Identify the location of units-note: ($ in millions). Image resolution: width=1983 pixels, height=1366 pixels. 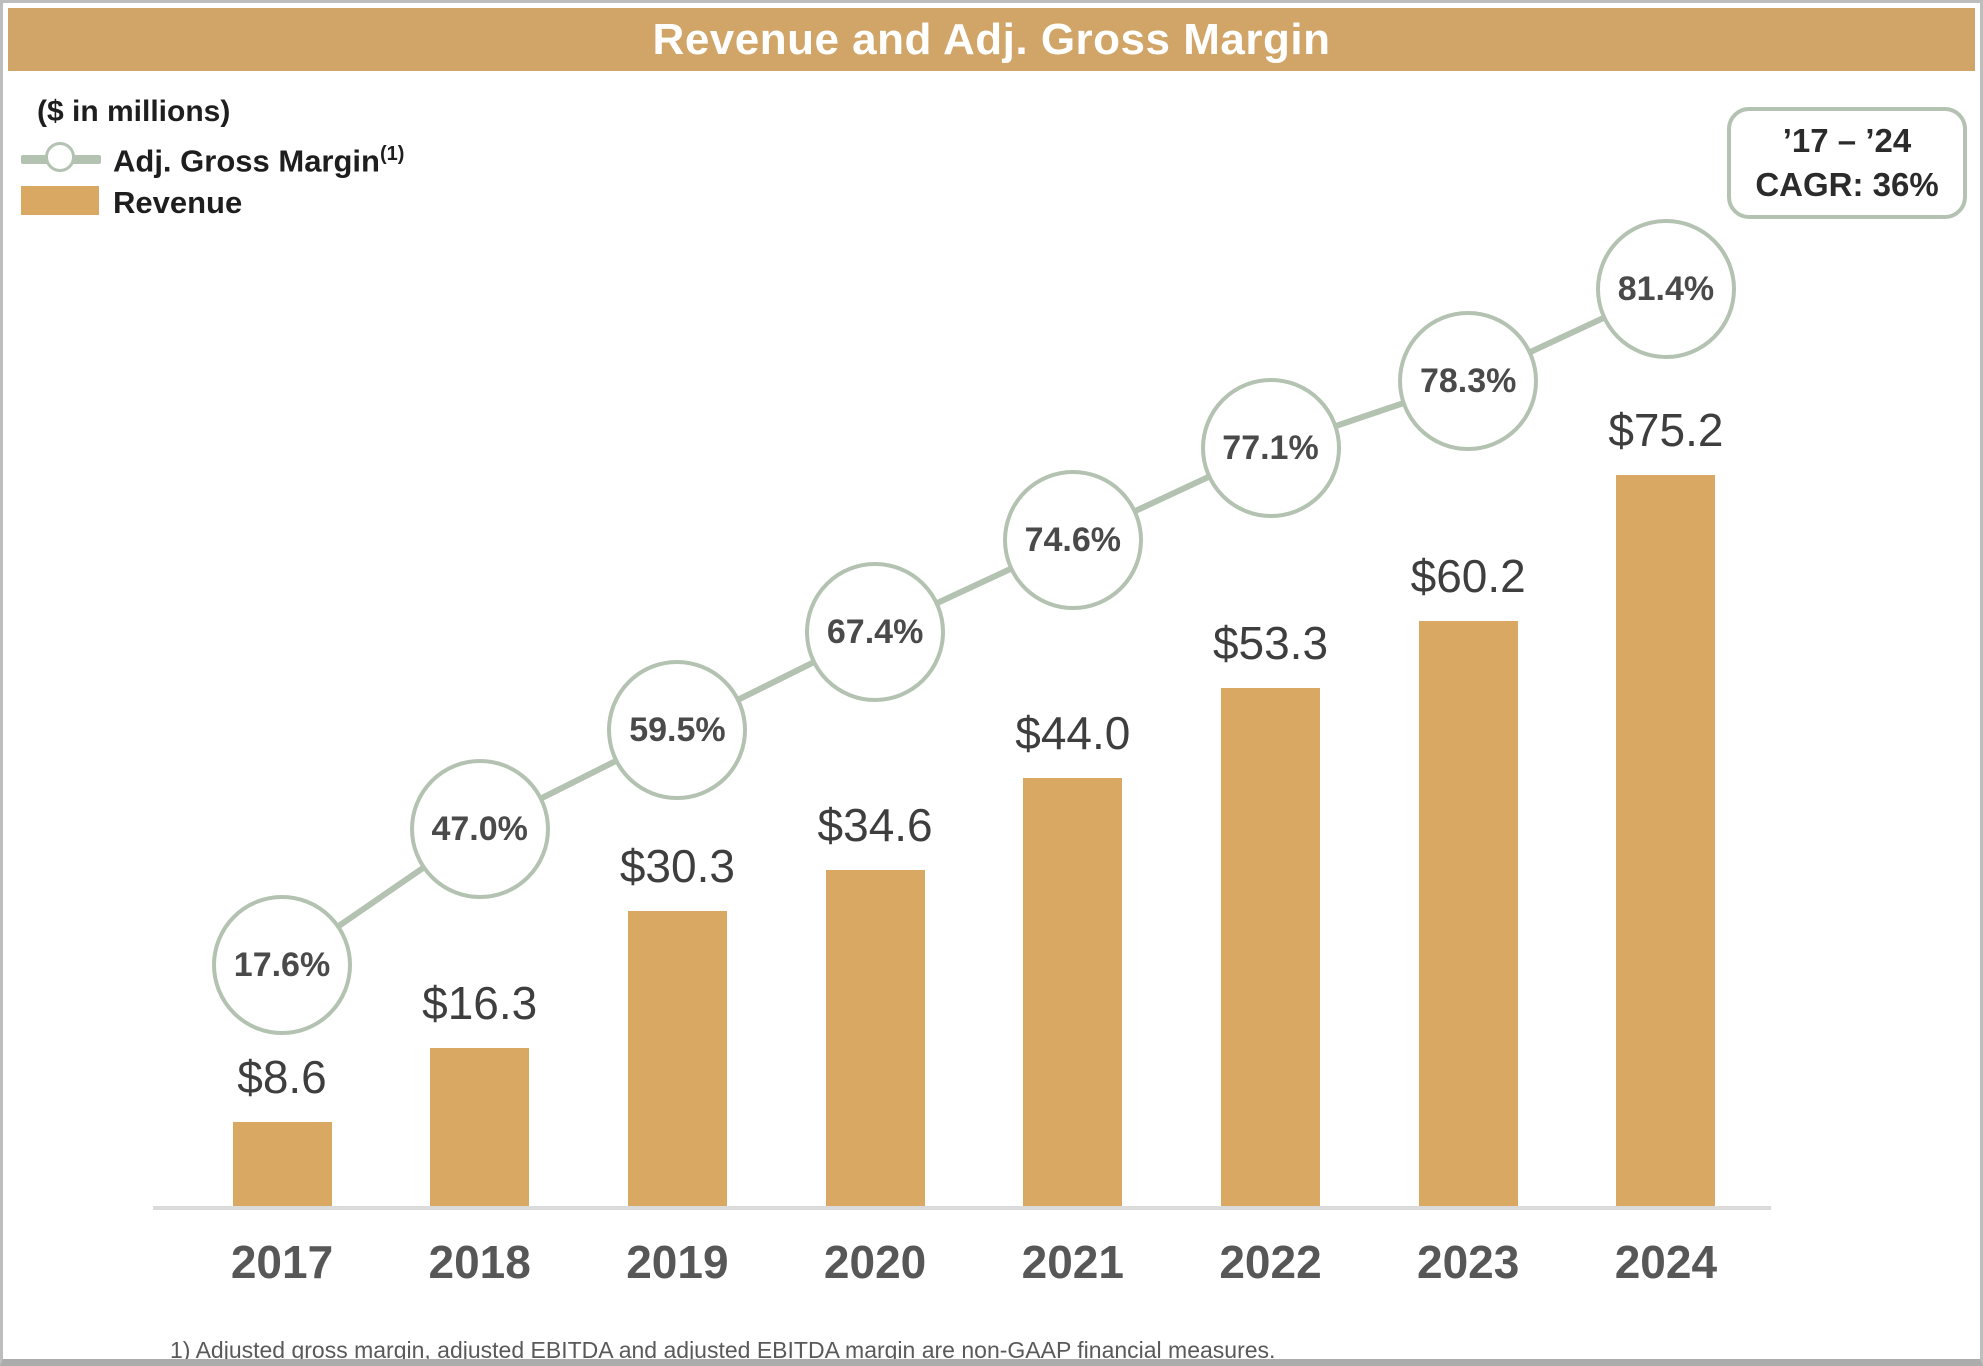
(134, 111).